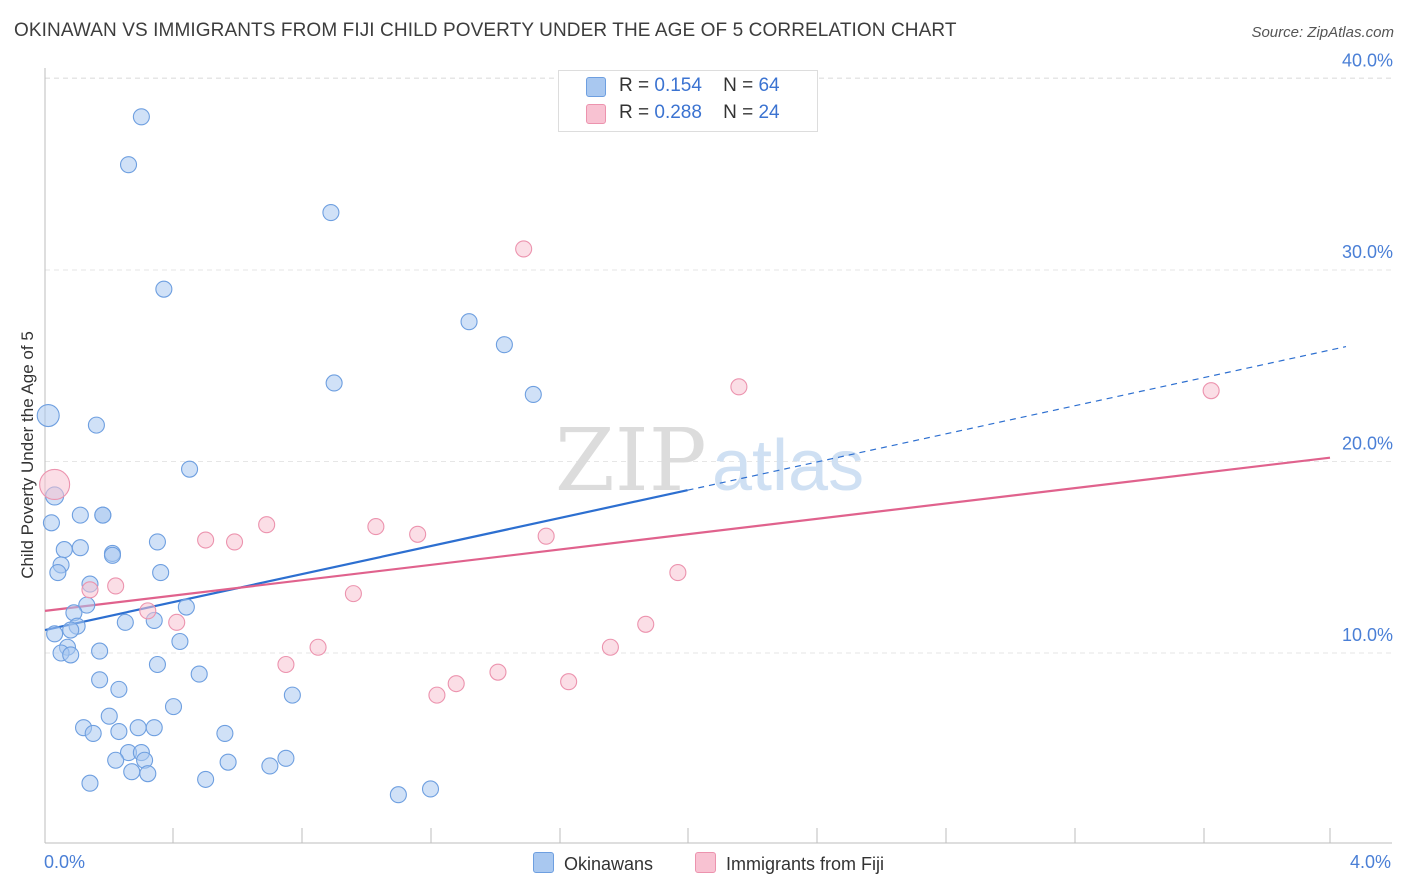 The image size is (1406, 892). I want to click on legend-n-value: 24, so click(769, 112).